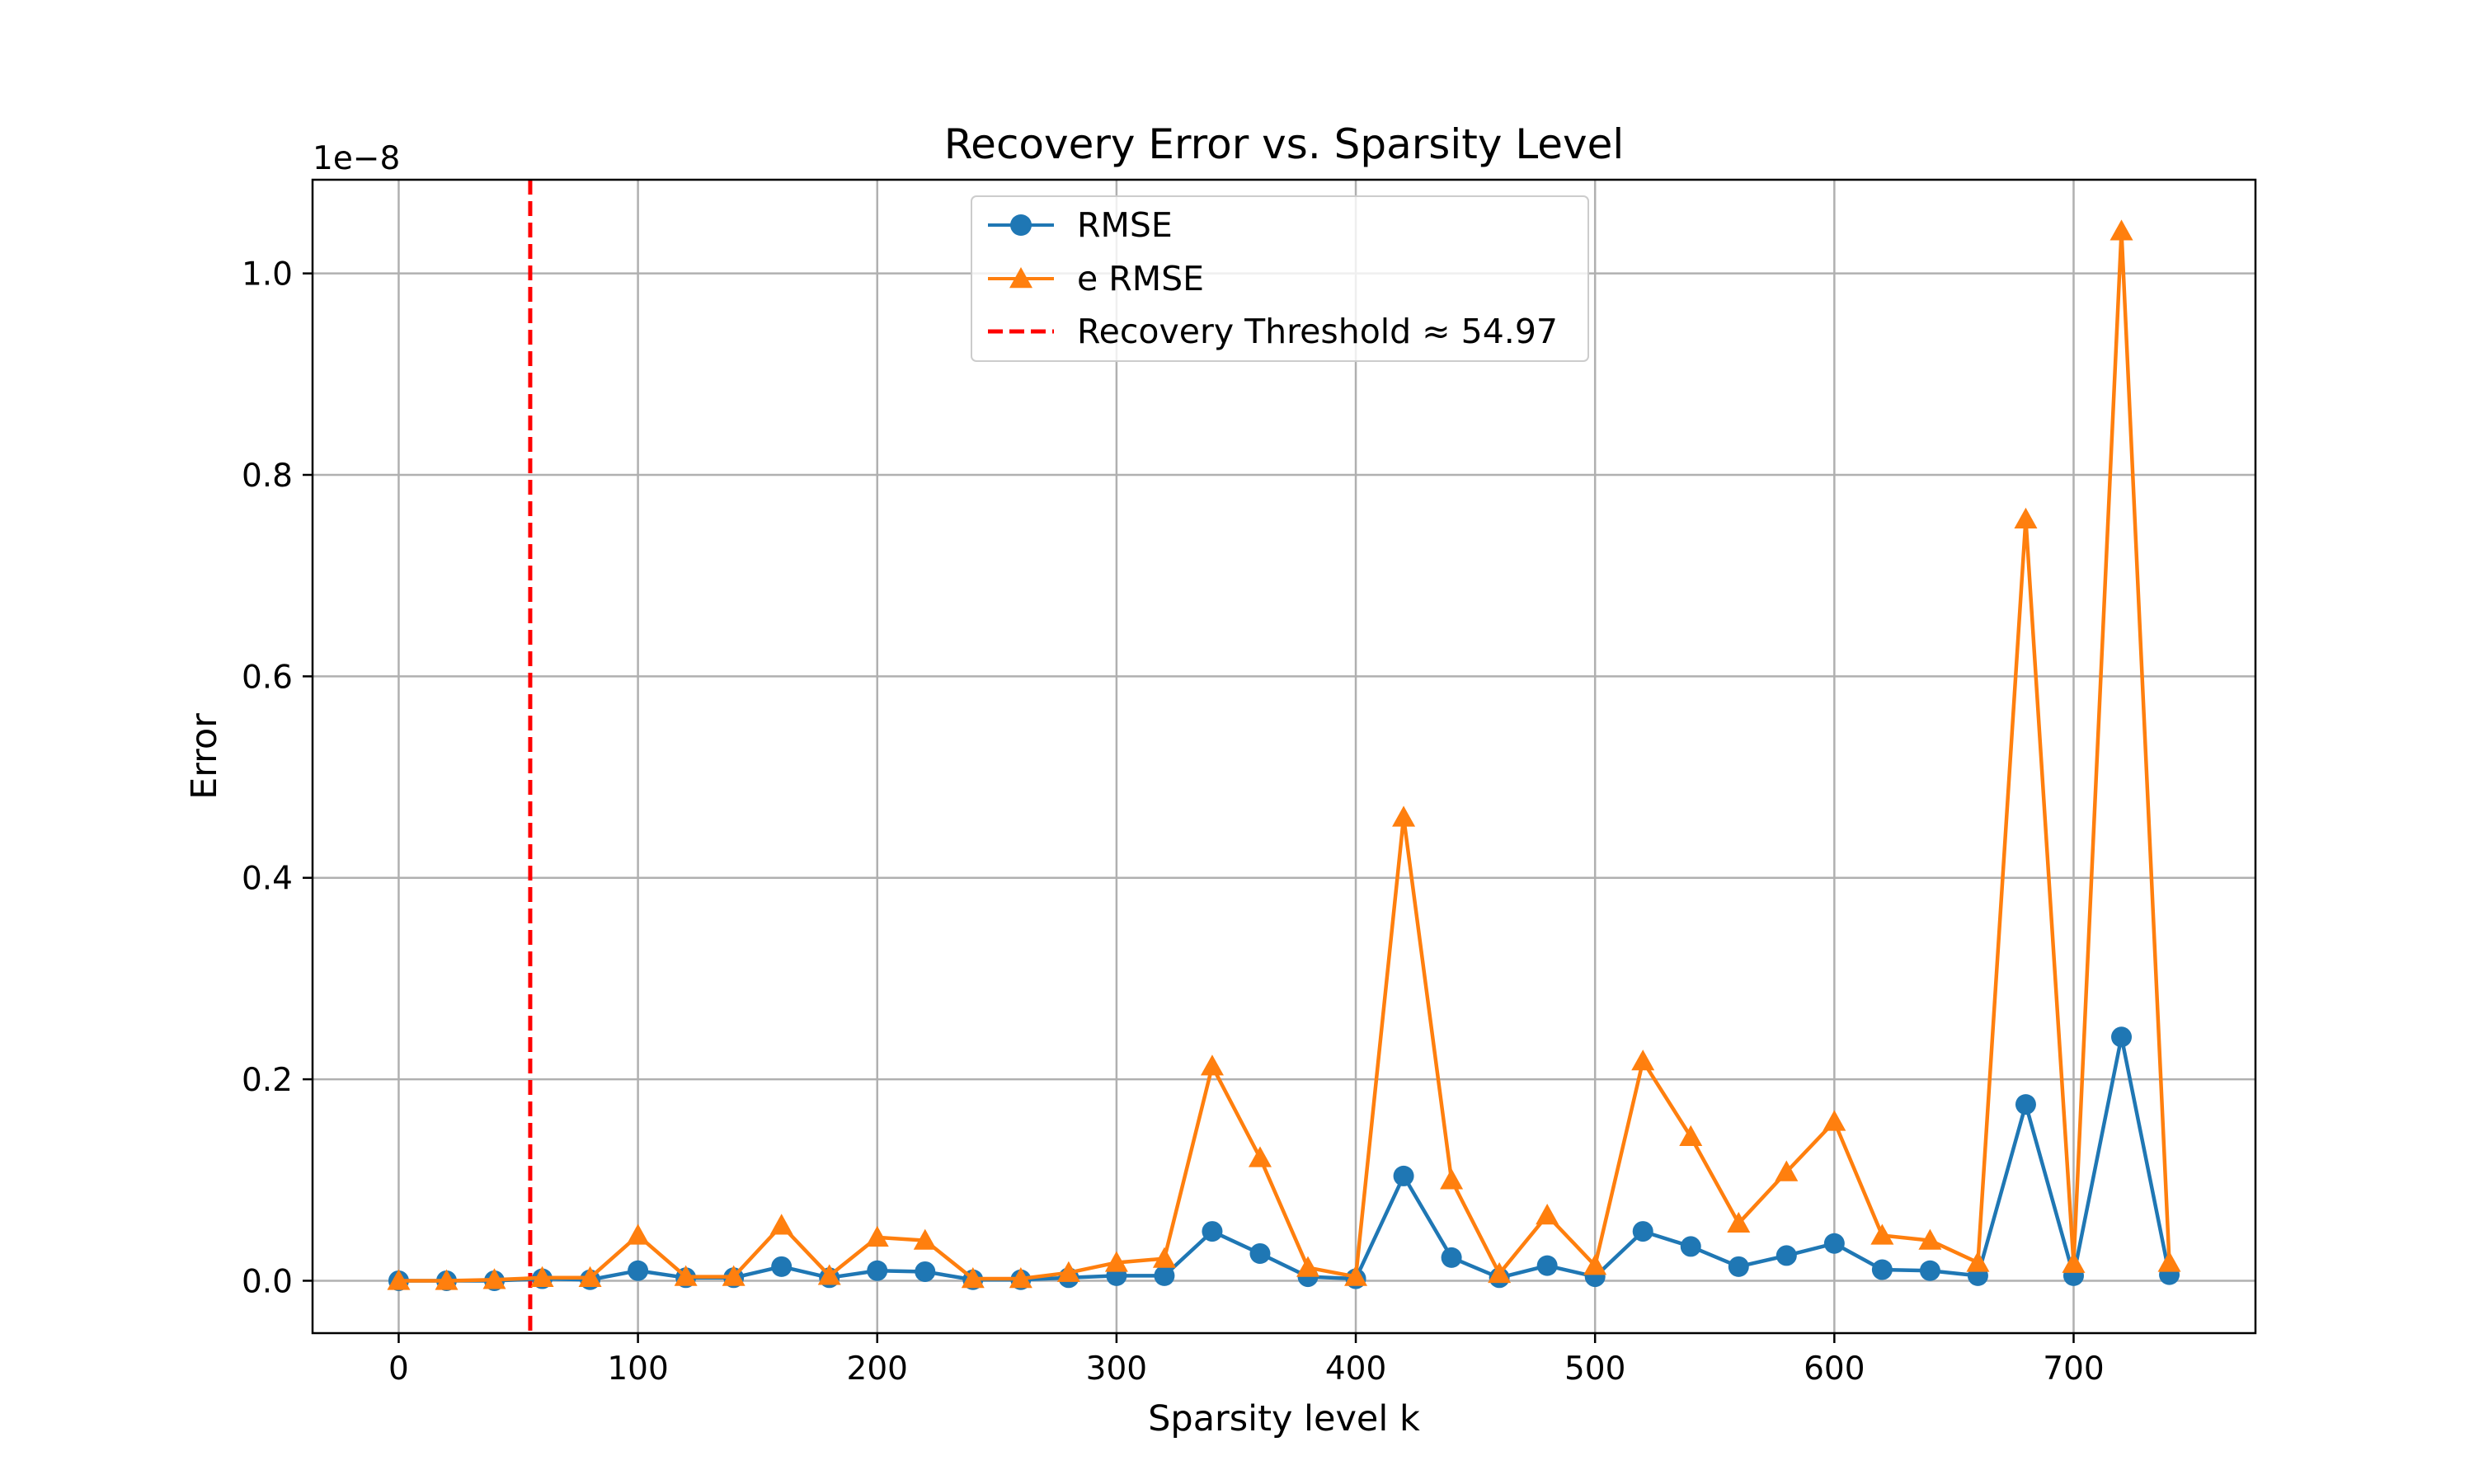 The image size is (2474, 1484). What do you see at coordinates (1021, 225) in the screenshot?
I see `legend-marker-rmse` at bounding box center [1021, 225].